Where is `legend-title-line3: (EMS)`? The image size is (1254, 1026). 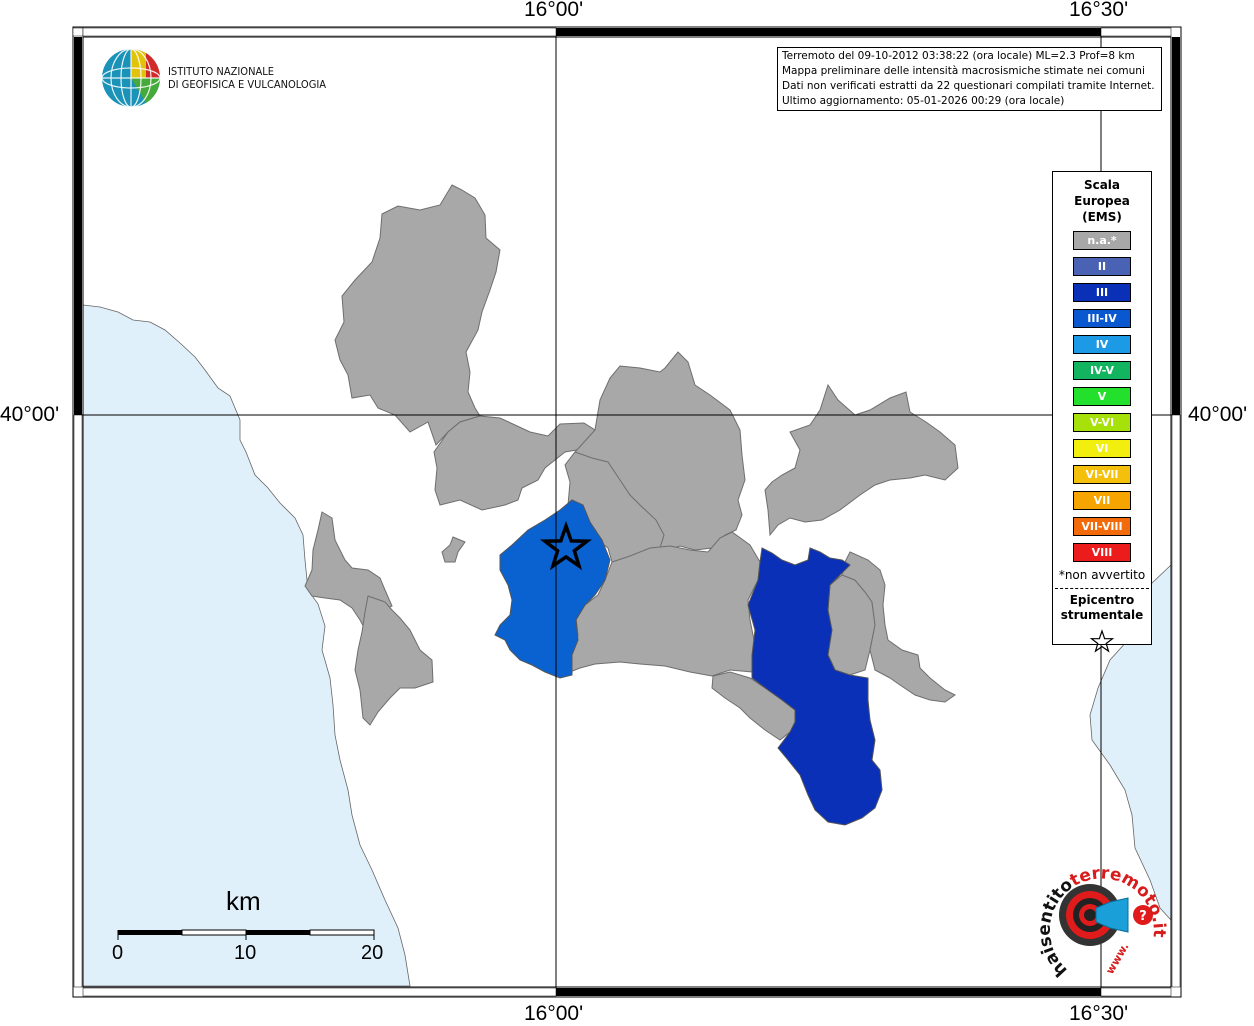
legend-title-line3: (EMS) is located at coordinates (1102, 217).